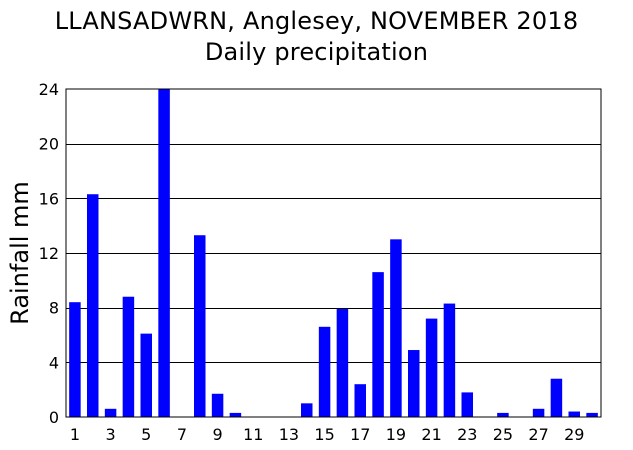  Describe the element at coordinates (75, 434) in the screenshot. I see `x-tick-label-1: 1` at that location.